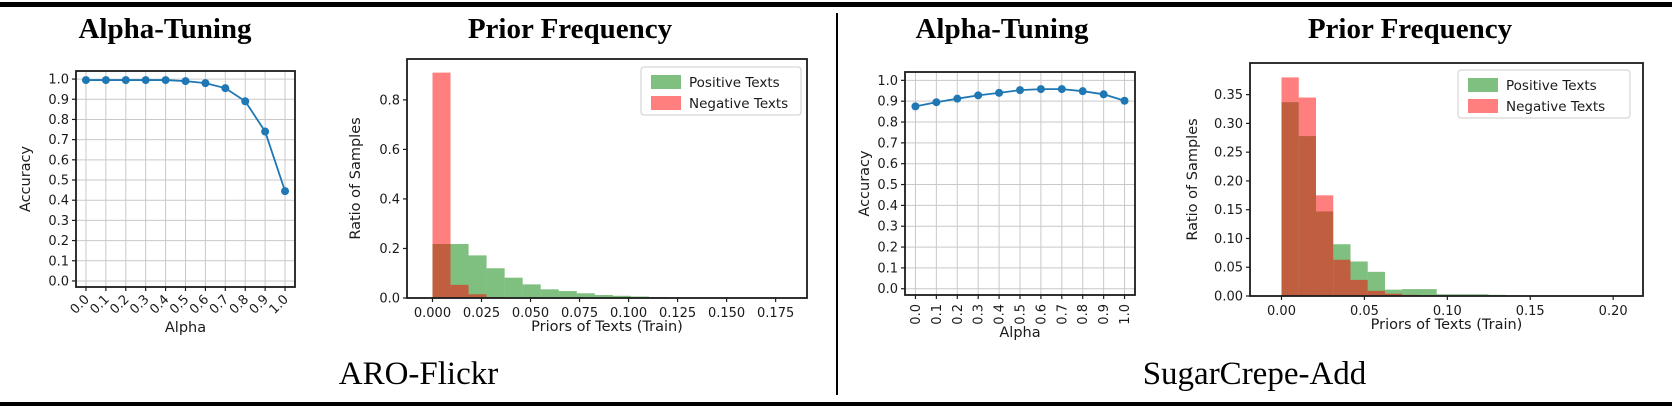 Image resolution: width=1672 pixels, height=408 pixels. Describe the element at coordinates (165, 29) in the screenshot. I see `chart-title-alpha-tuning-left: Alpha-Tuning` at that location.